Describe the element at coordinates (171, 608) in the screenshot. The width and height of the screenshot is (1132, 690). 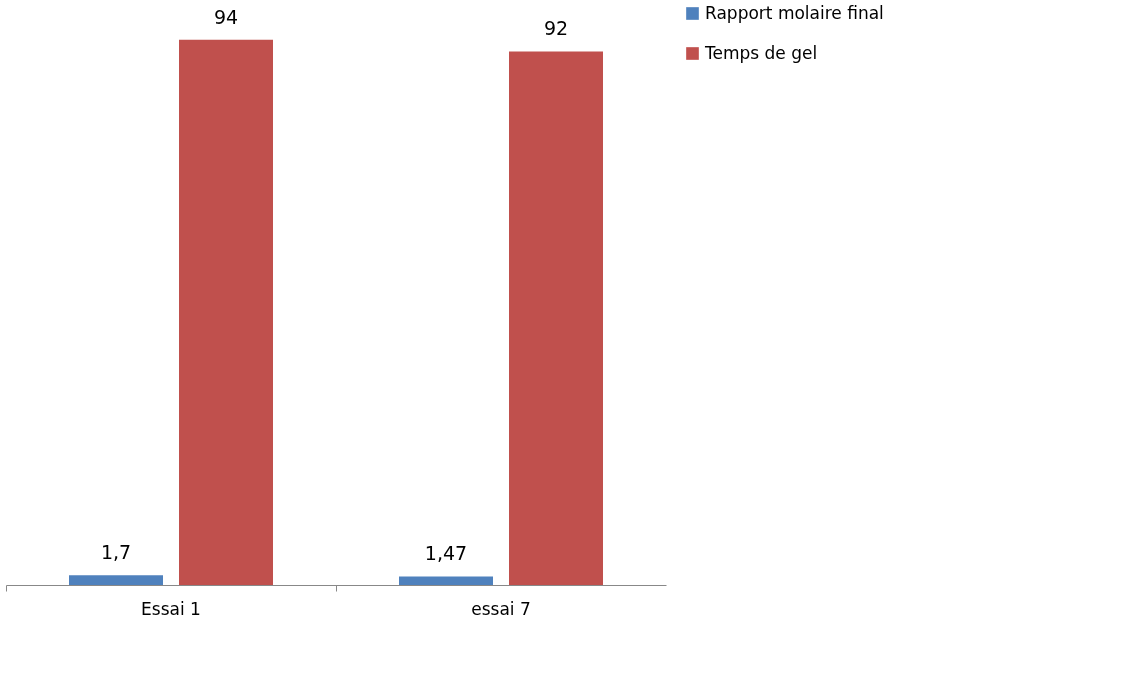
I see `x-tick-label: Essai 1` at that location.